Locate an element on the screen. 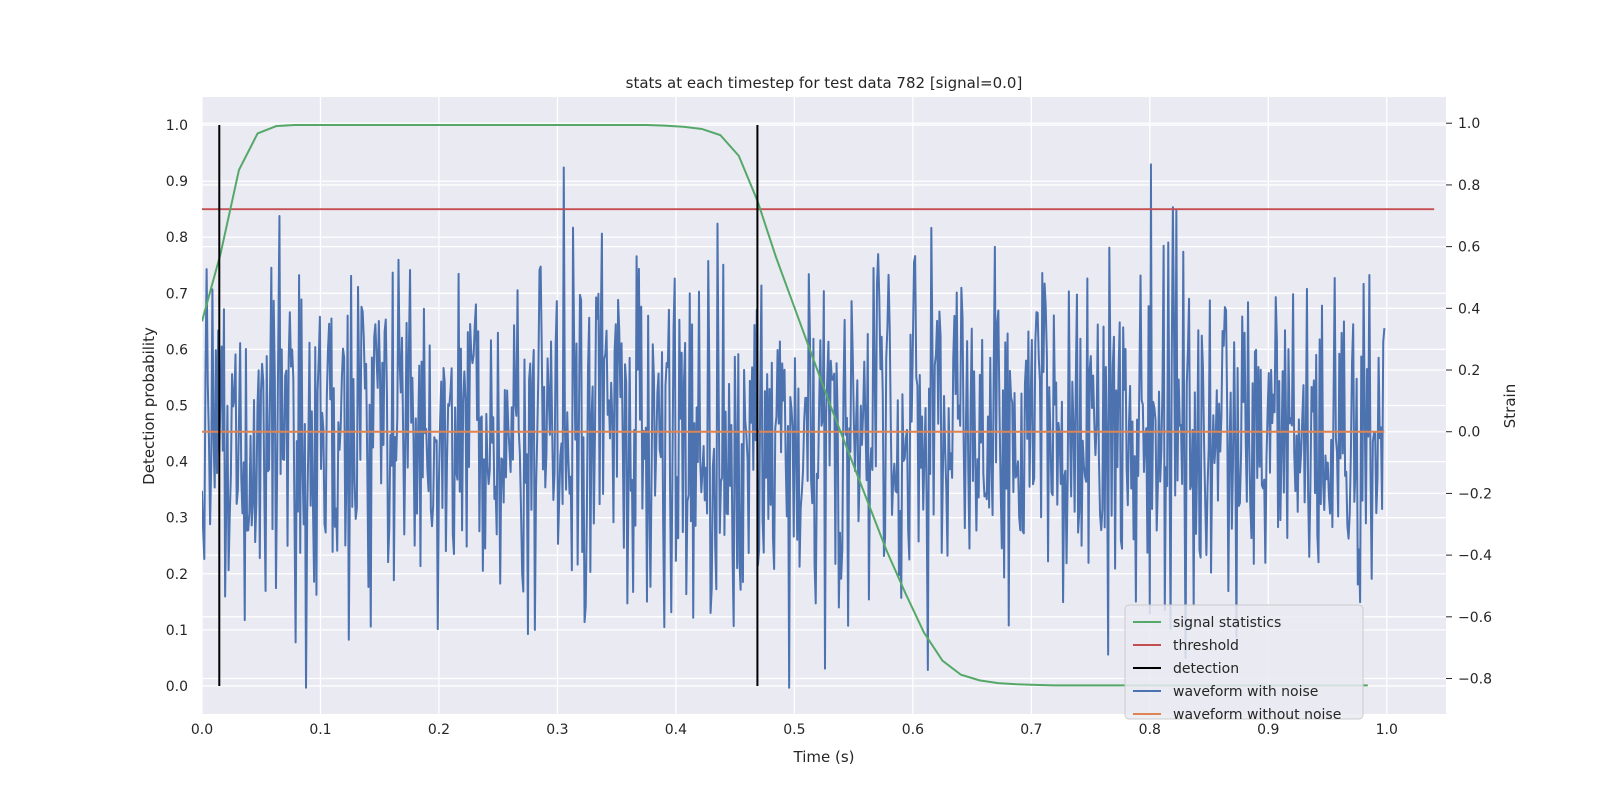  y-tick-label-right: −0.6 is located at coordinates (1475, 618).